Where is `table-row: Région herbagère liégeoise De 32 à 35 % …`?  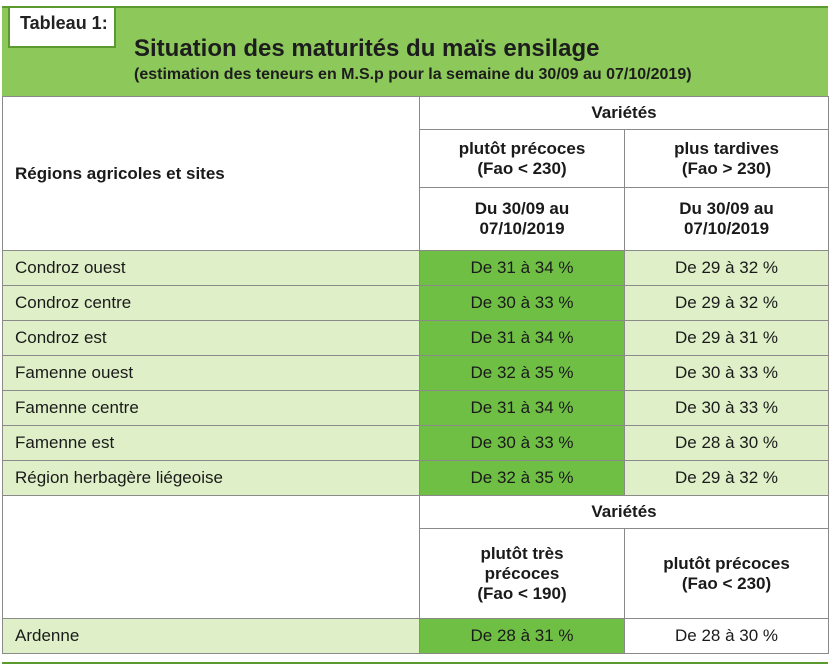 table-row: Région herbagère liégeoise De 32 à 35 % … is located at coordinates (416, 478).